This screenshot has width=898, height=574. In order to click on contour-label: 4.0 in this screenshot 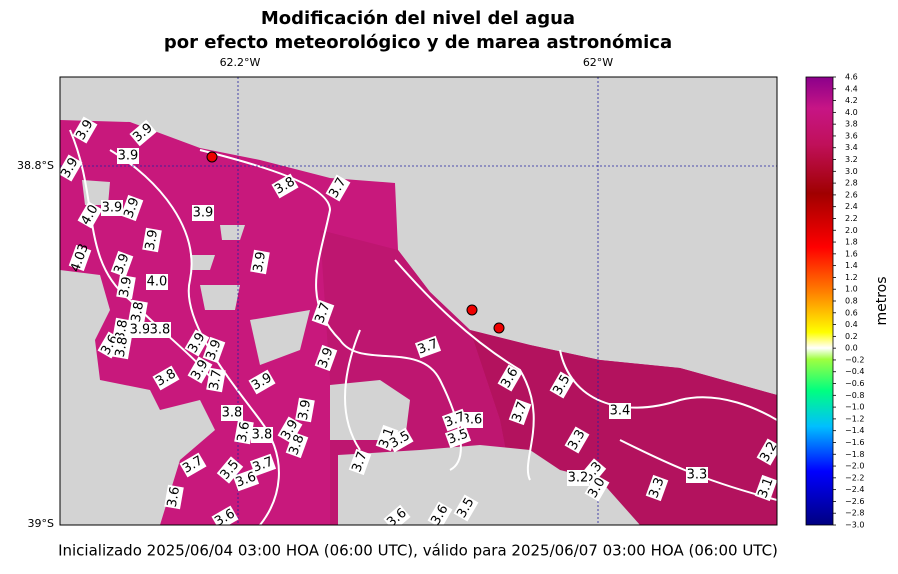, I will do `click(157, 282)`.